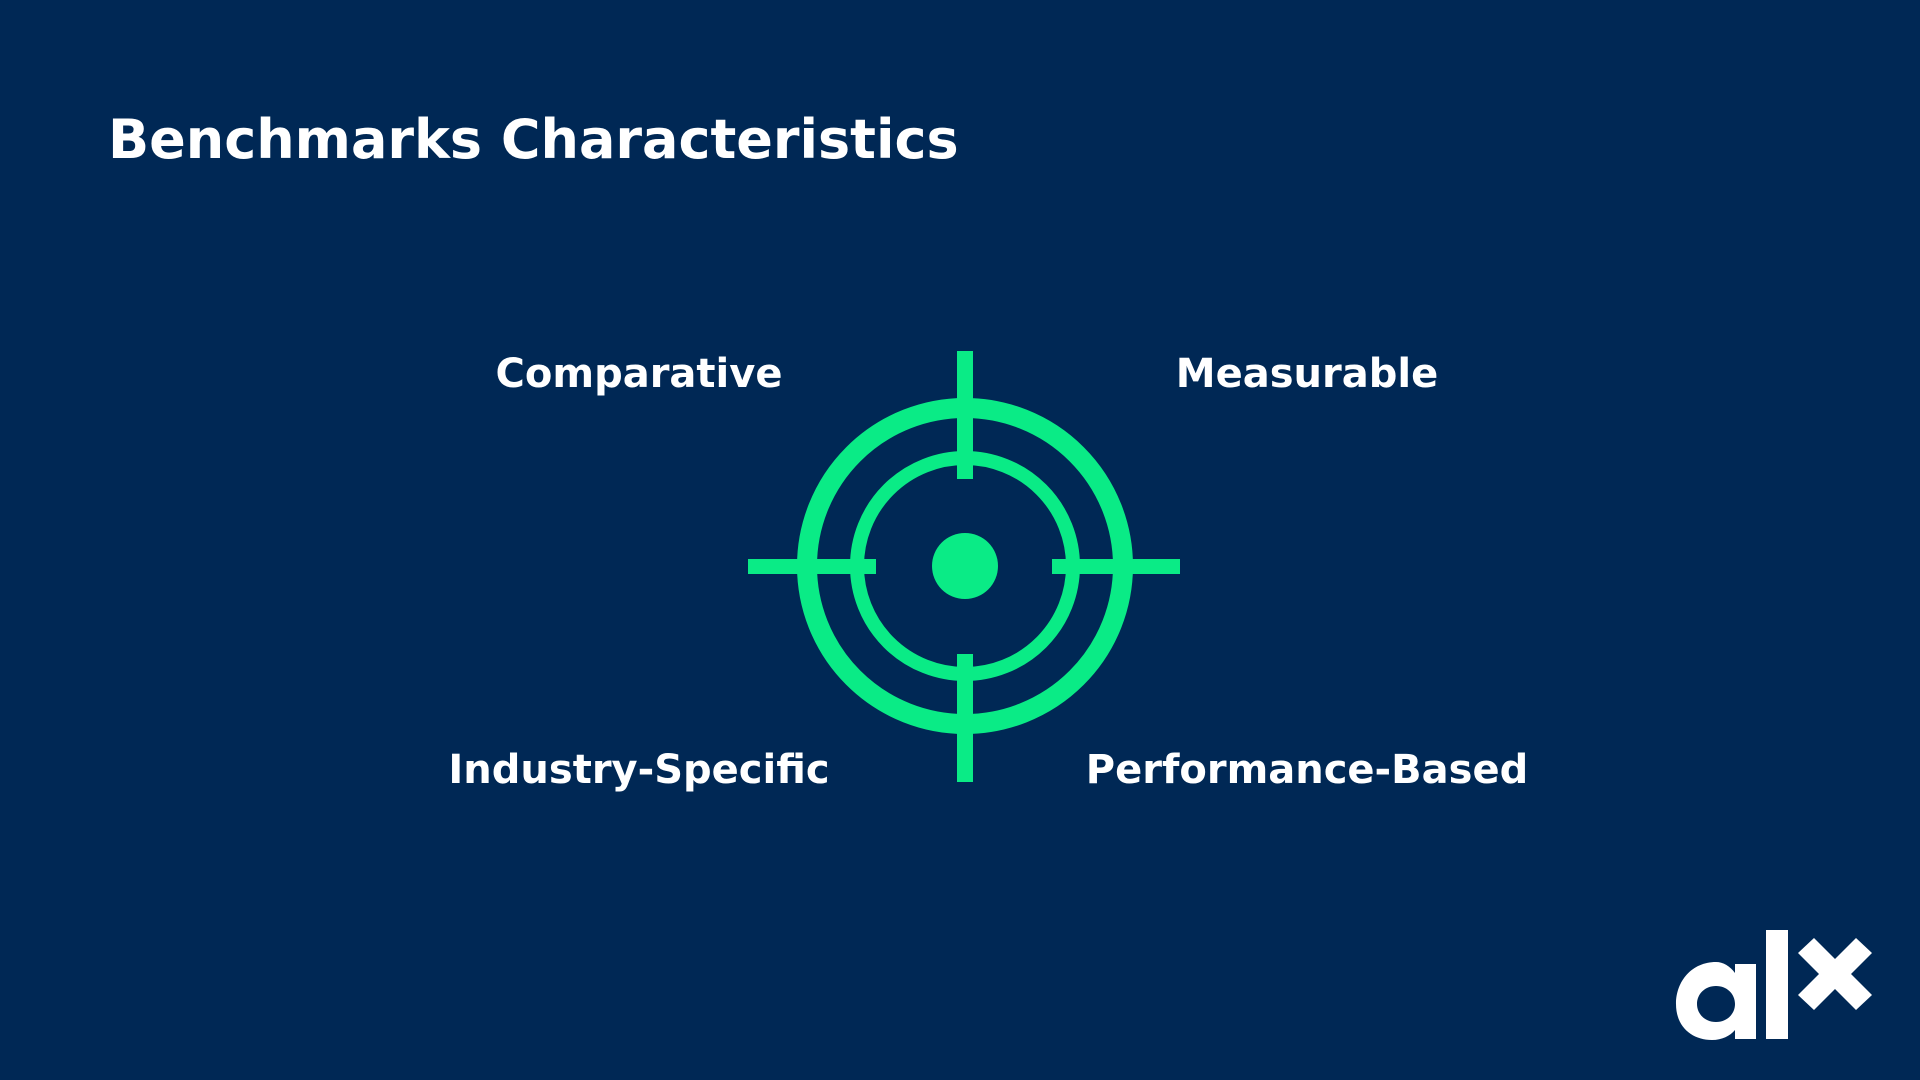 Image resolution: width=1920 pixels, height=1080 pixels. Describe the element at coordinates (812, 566) in the screenshot. I see `crosshair-left` at that location.